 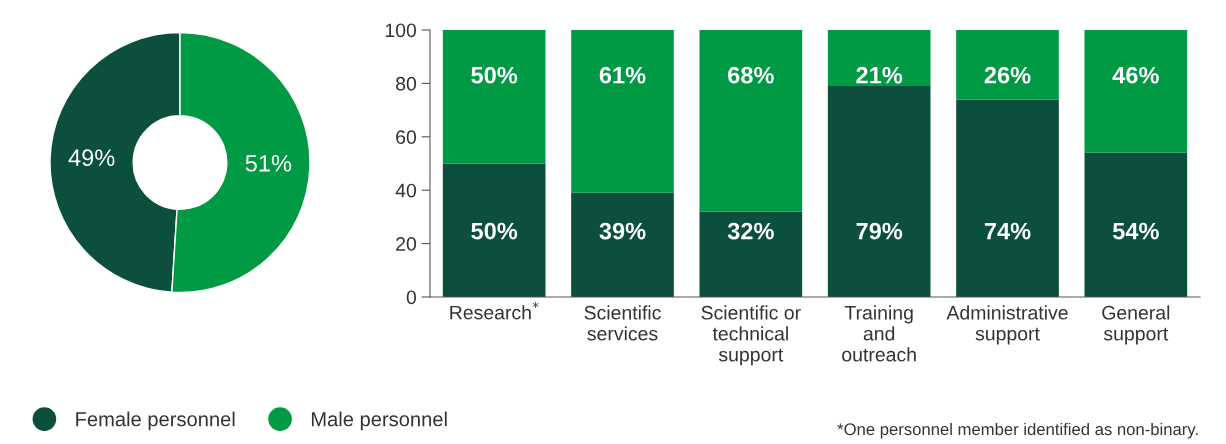 What do you see at coordinates (1135, 231) in the screenshot?
I see `data-label: 54%` at bounding box center [1135, 231].